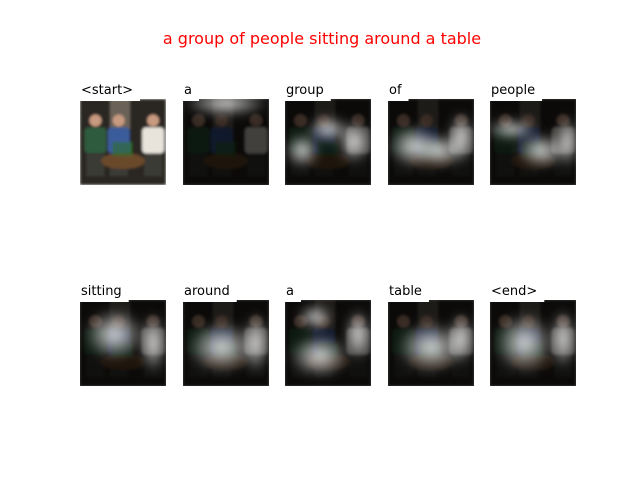  I want to click on attention-panel: people, so click(532, 132).